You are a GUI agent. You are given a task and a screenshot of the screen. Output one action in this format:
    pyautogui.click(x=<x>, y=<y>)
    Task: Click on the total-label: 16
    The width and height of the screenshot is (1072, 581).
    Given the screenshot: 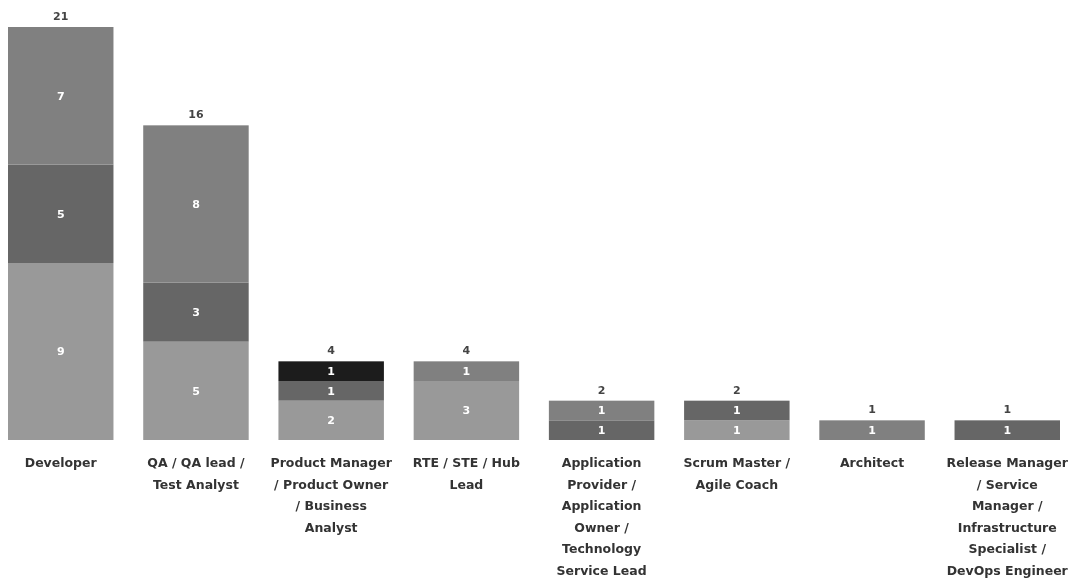 What is the action you would take?
    pyautogui.click(x=196, y=115)
    